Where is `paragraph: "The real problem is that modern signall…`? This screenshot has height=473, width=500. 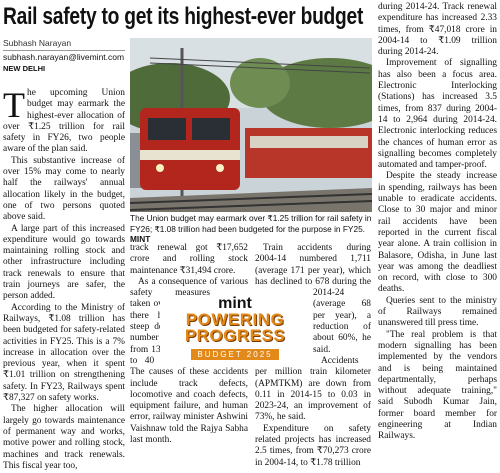 paragraph: "The real problem is that modern signall… is located at coordinates (437, 385).